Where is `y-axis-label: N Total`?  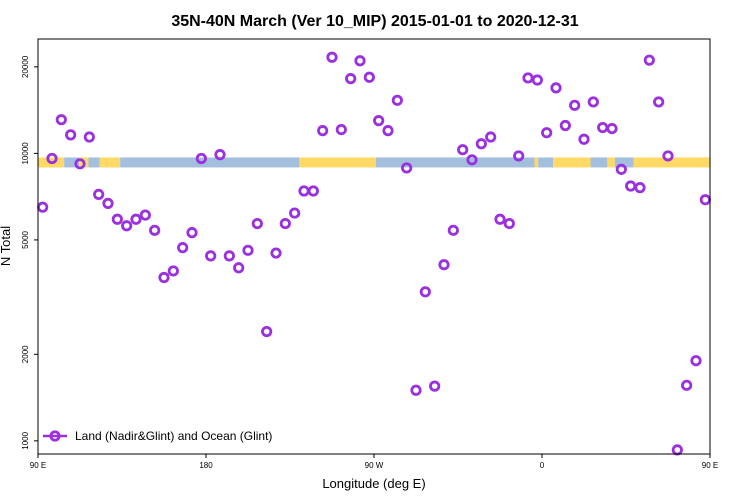
y-axis-label: N Total is located at coordinates (6, 246).